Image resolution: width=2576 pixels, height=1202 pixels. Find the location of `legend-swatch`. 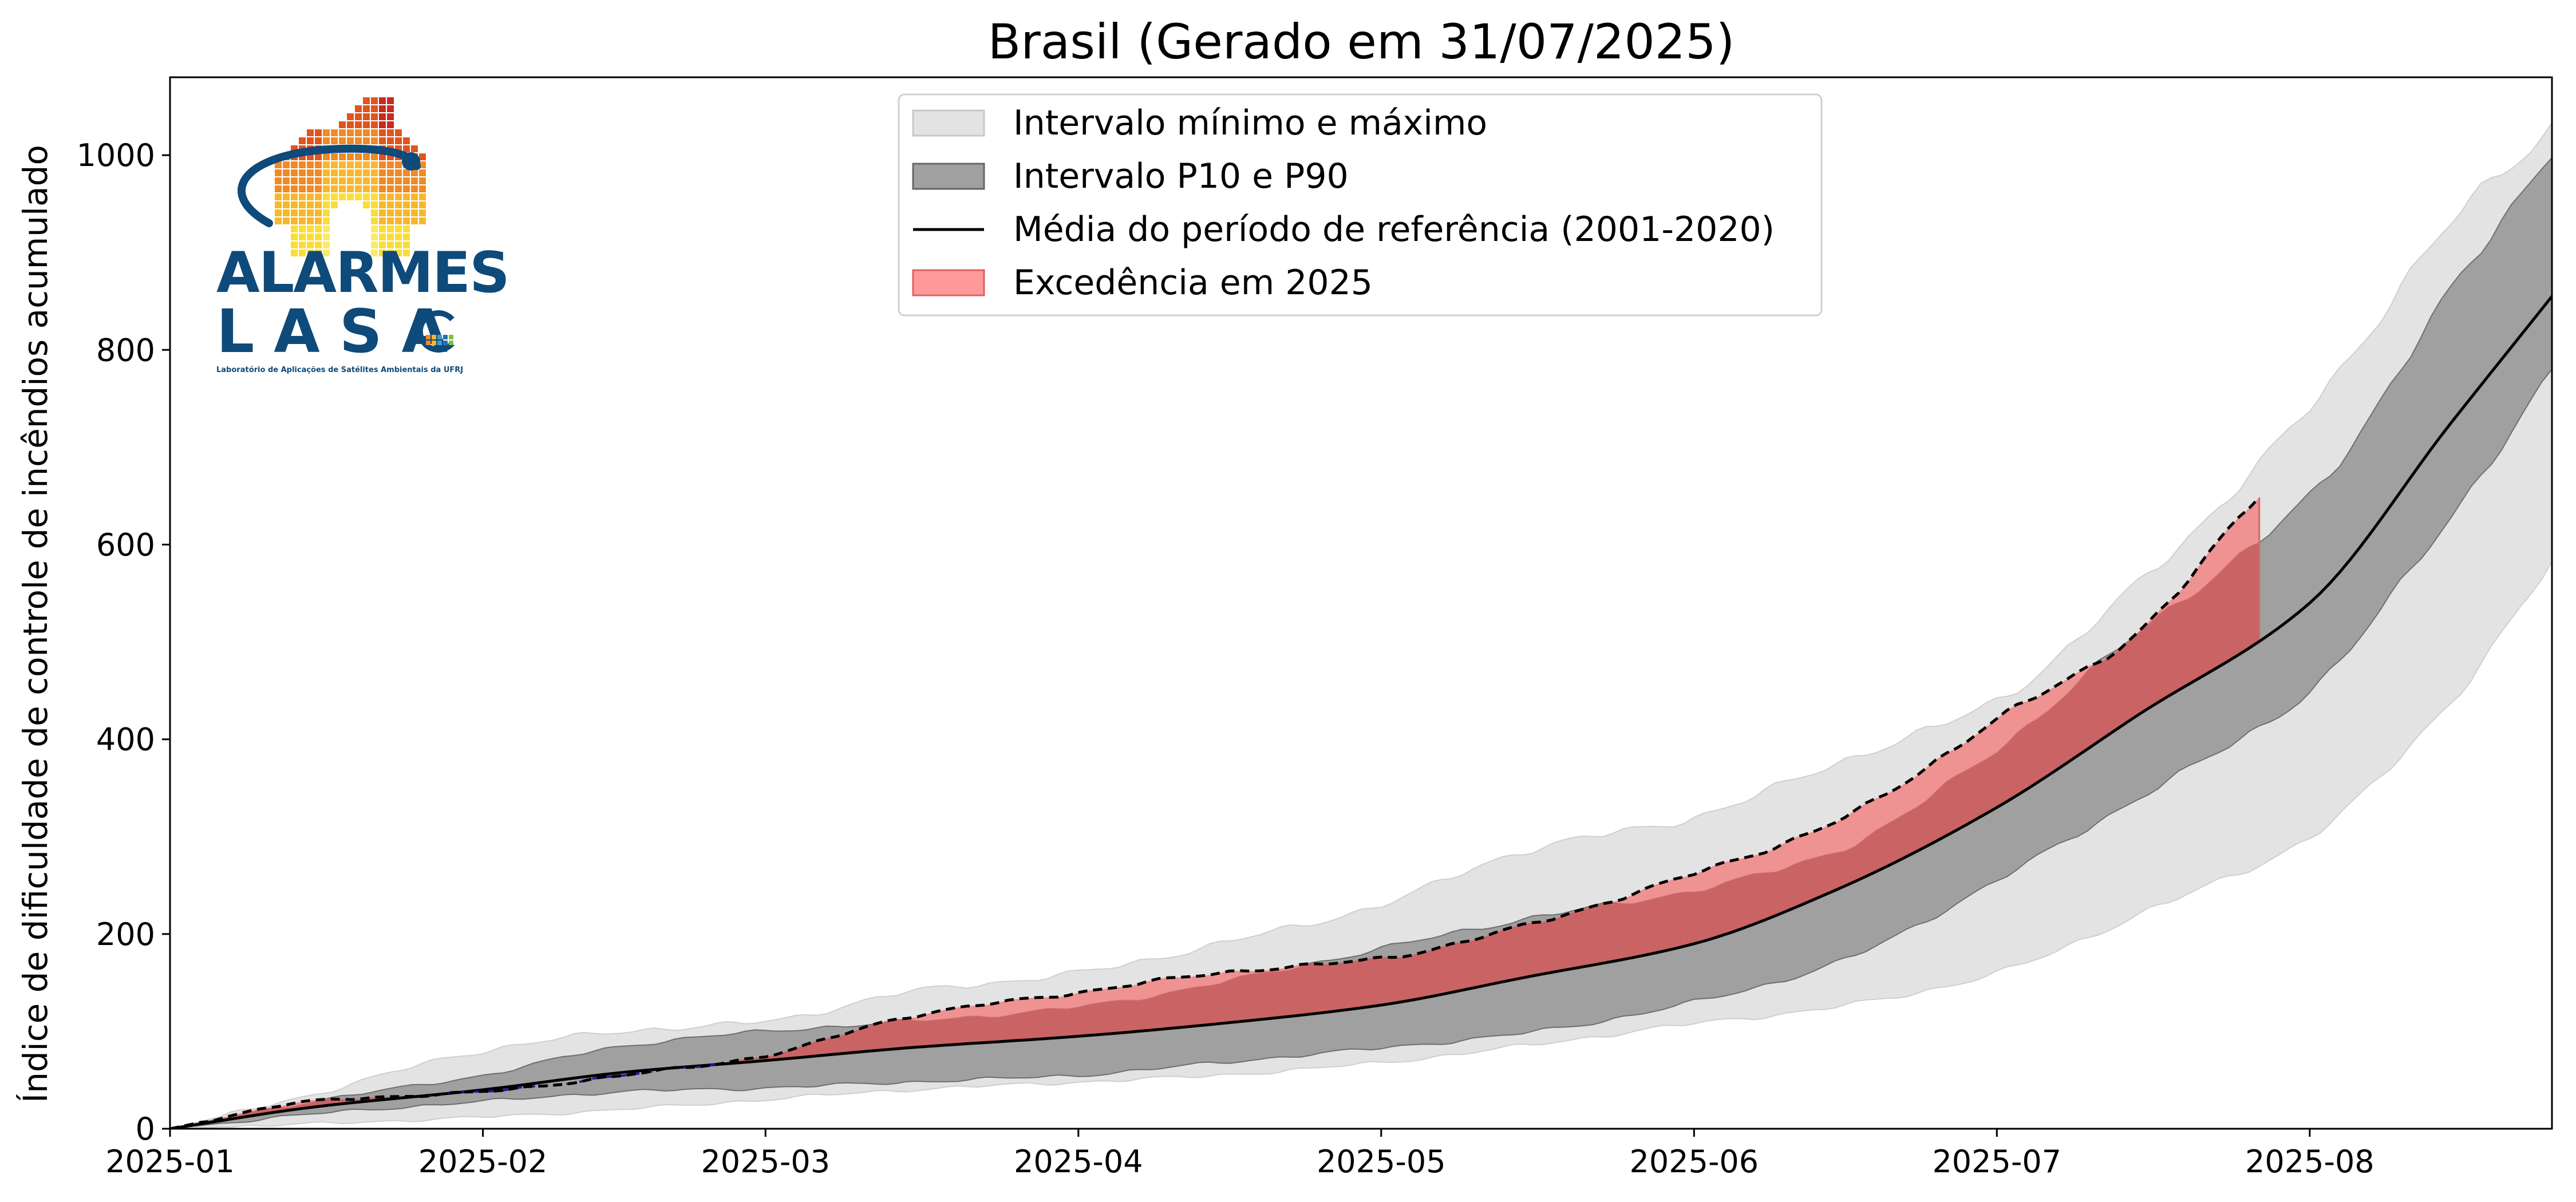

legend-swatch is located at coordinates (948, 282).